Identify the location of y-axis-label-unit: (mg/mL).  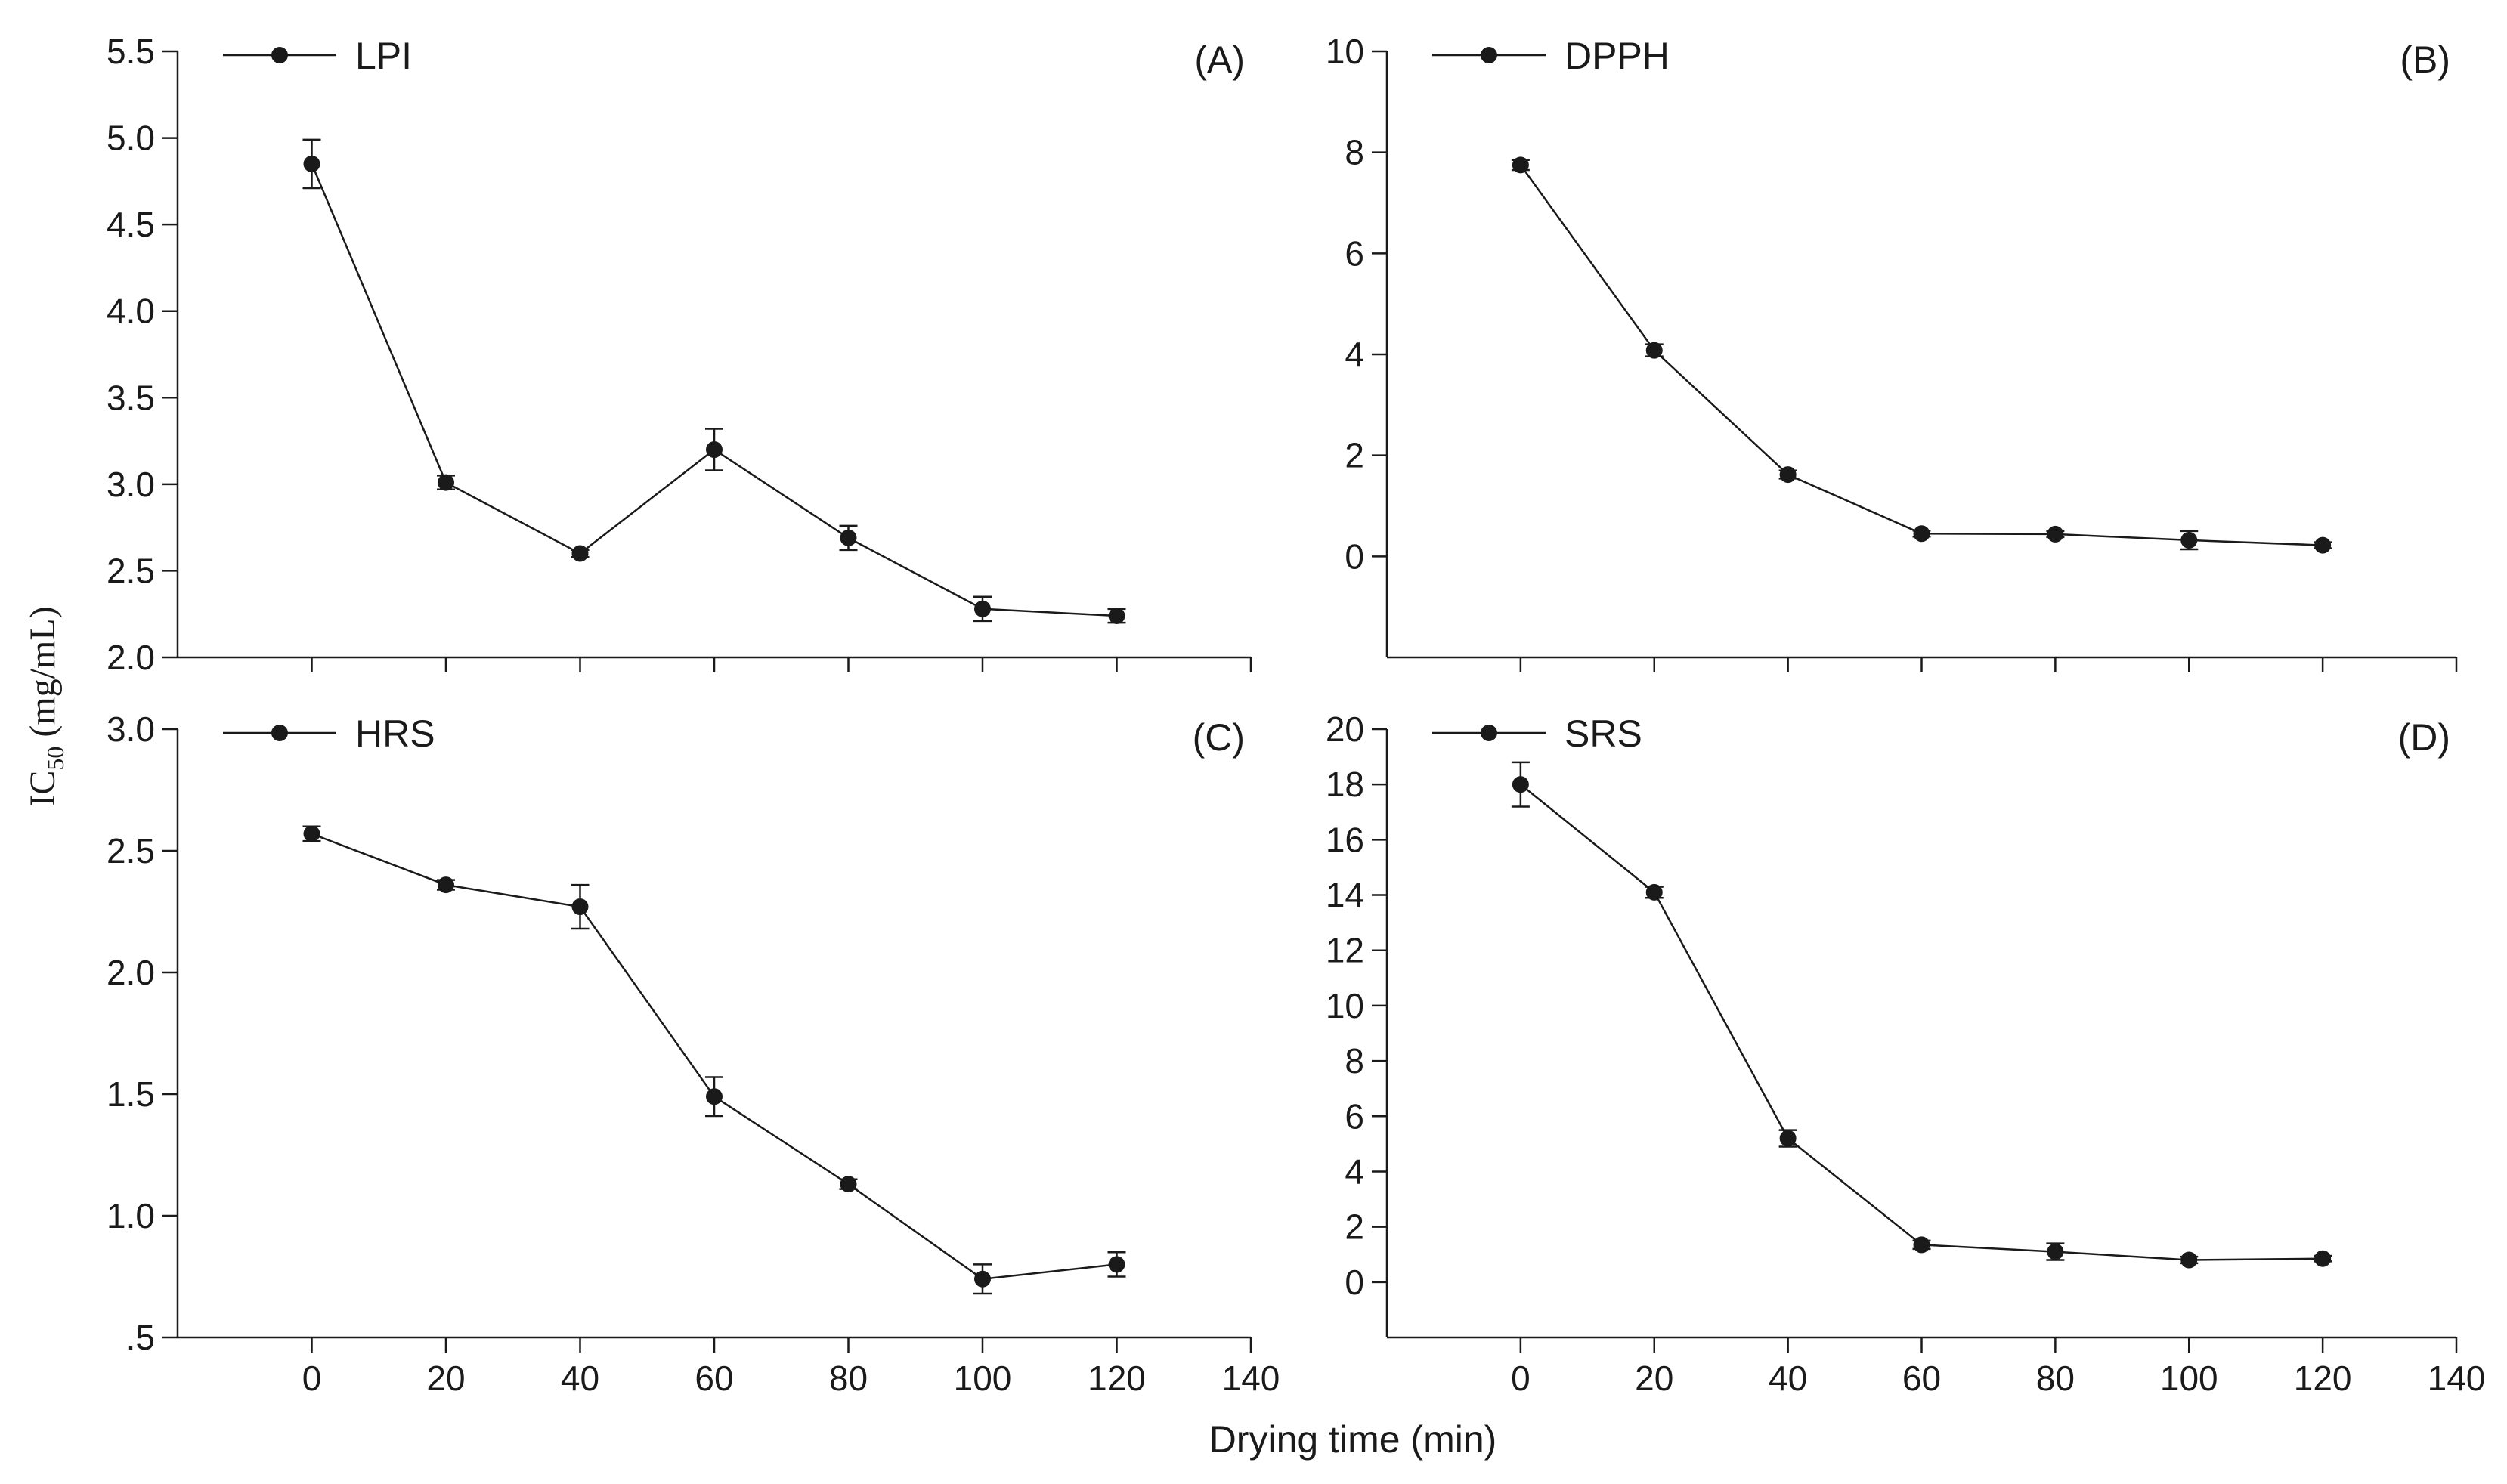
(43, 676).